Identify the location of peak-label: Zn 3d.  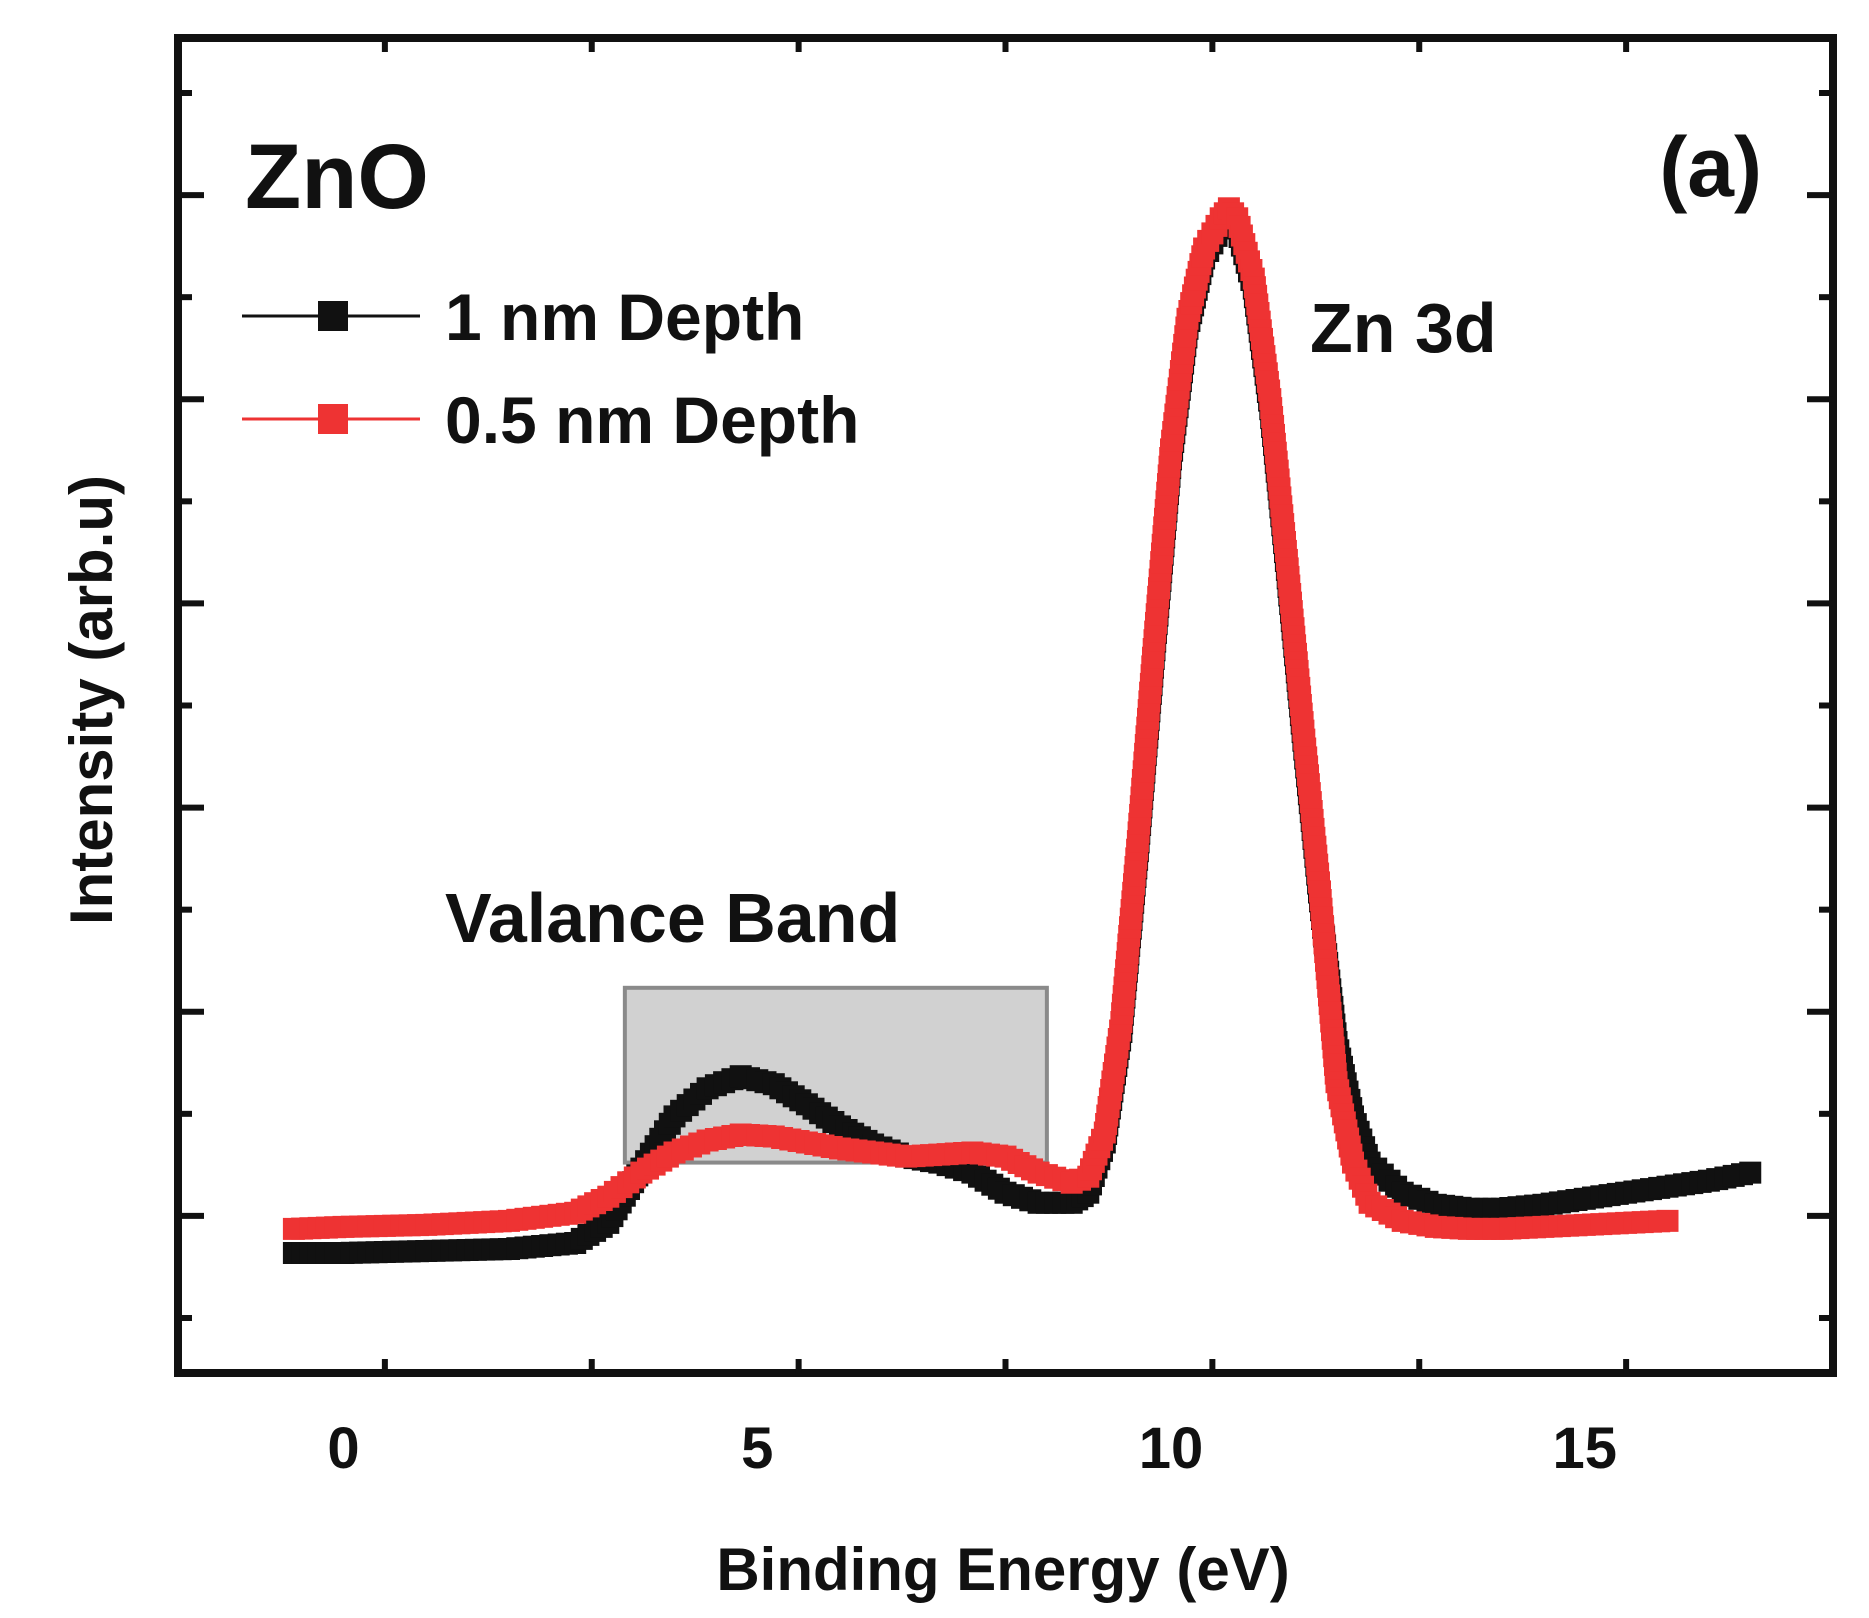
(1403, 328).